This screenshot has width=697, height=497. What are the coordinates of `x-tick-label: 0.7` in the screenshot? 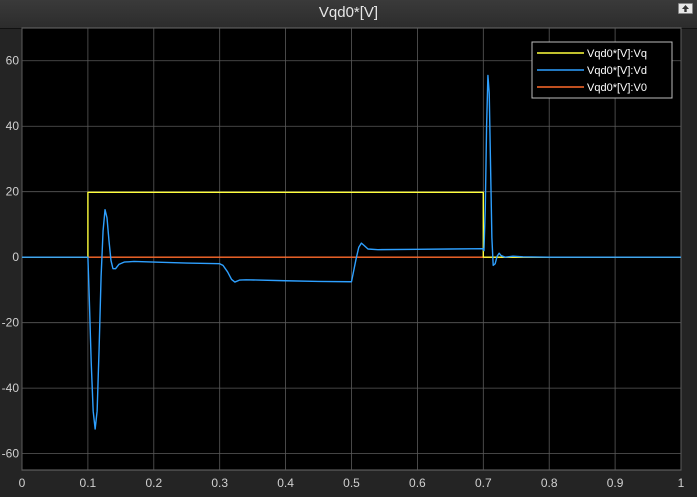 It's located at (483, 483).